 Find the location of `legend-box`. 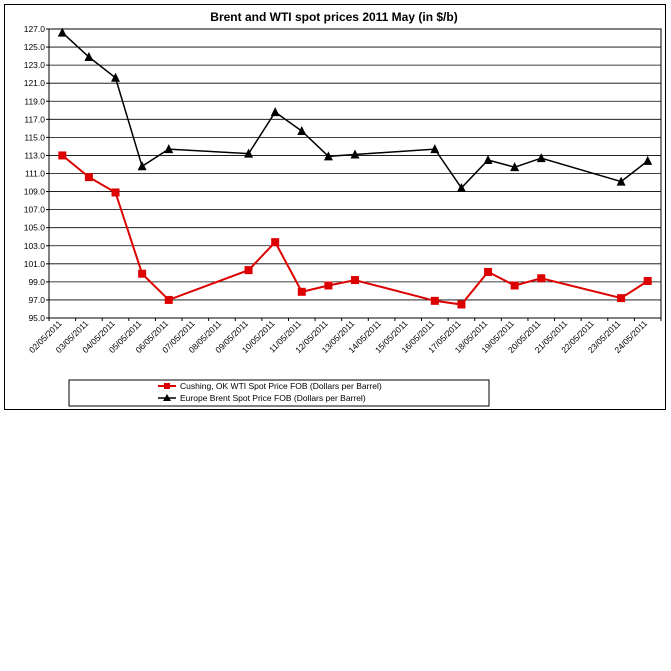

legend-box is located at coordinates (279, 393).